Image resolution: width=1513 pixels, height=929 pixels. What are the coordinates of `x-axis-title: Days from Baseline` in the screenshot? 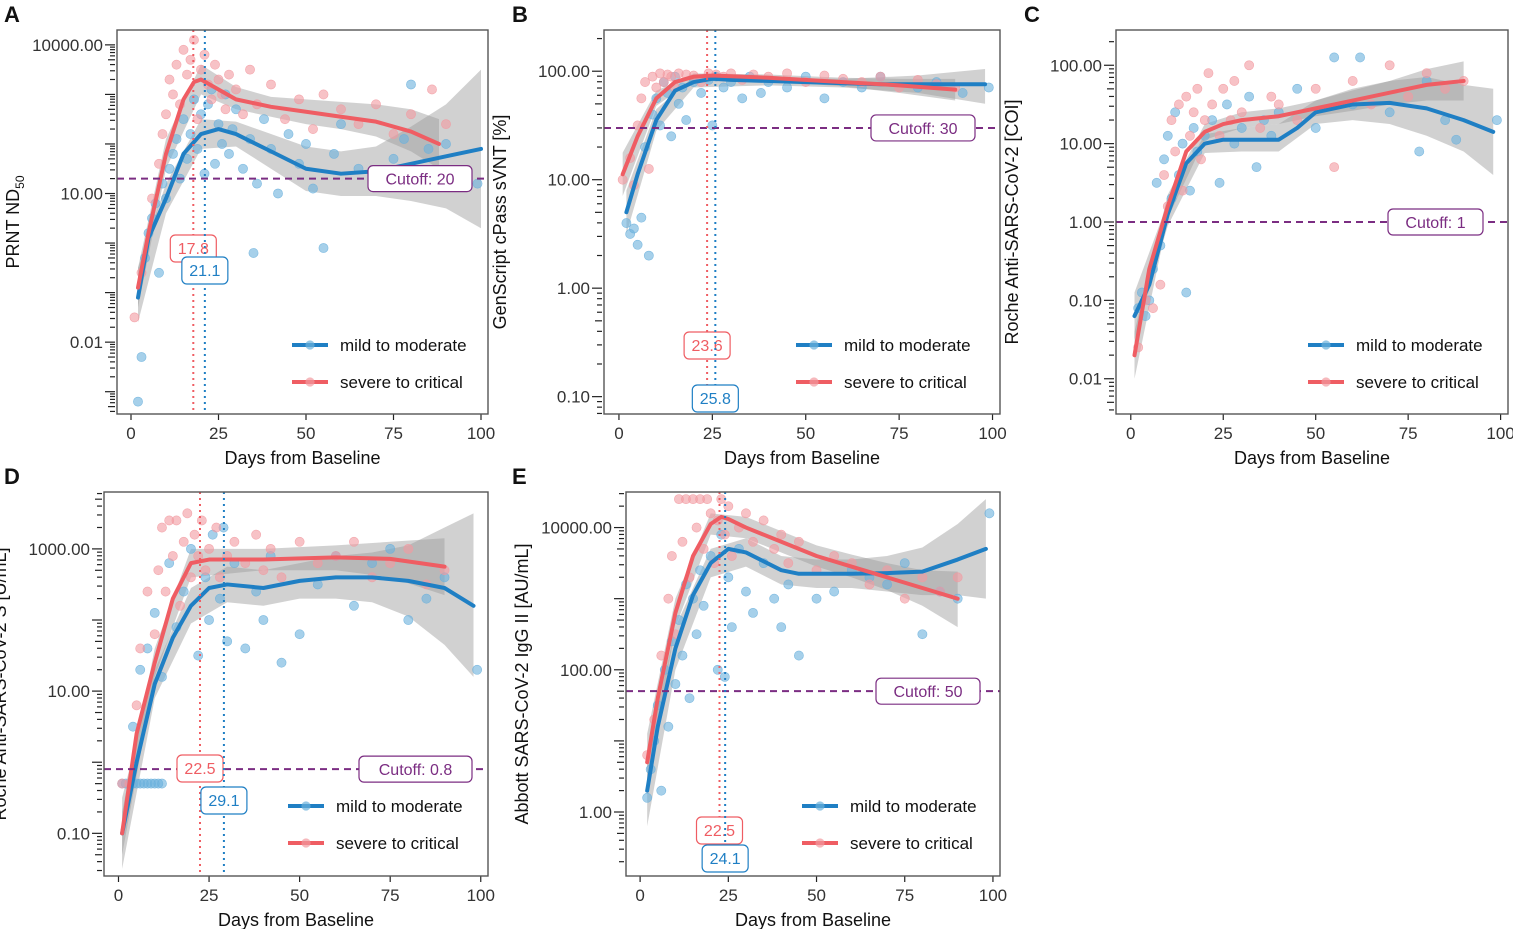 It's located at (802, 458).